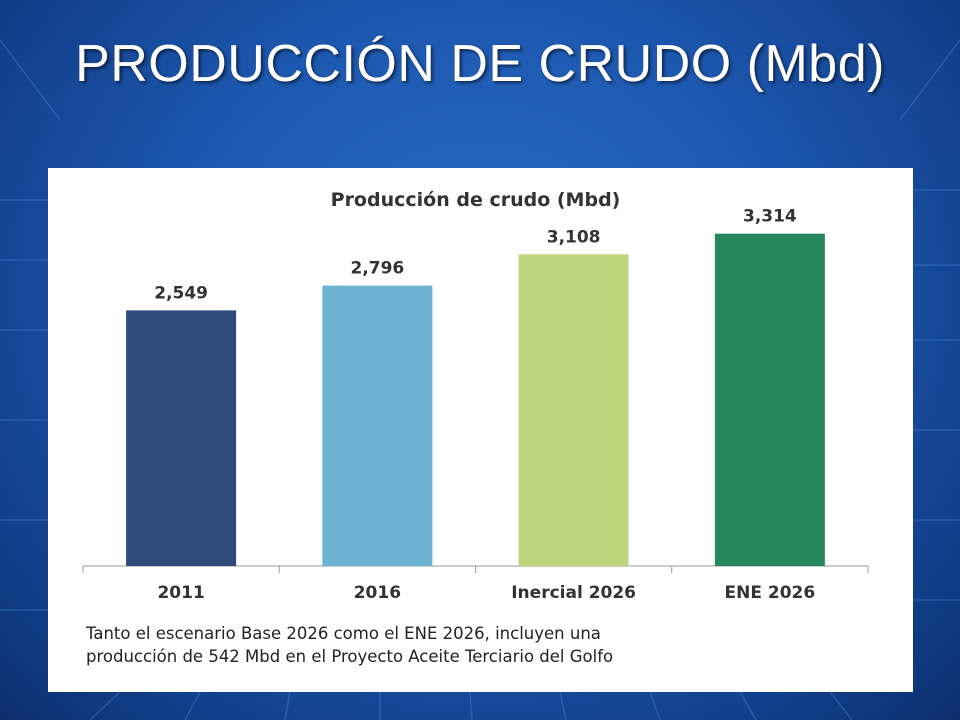  I want to click on data-label: 3,108, so click(574, 237).